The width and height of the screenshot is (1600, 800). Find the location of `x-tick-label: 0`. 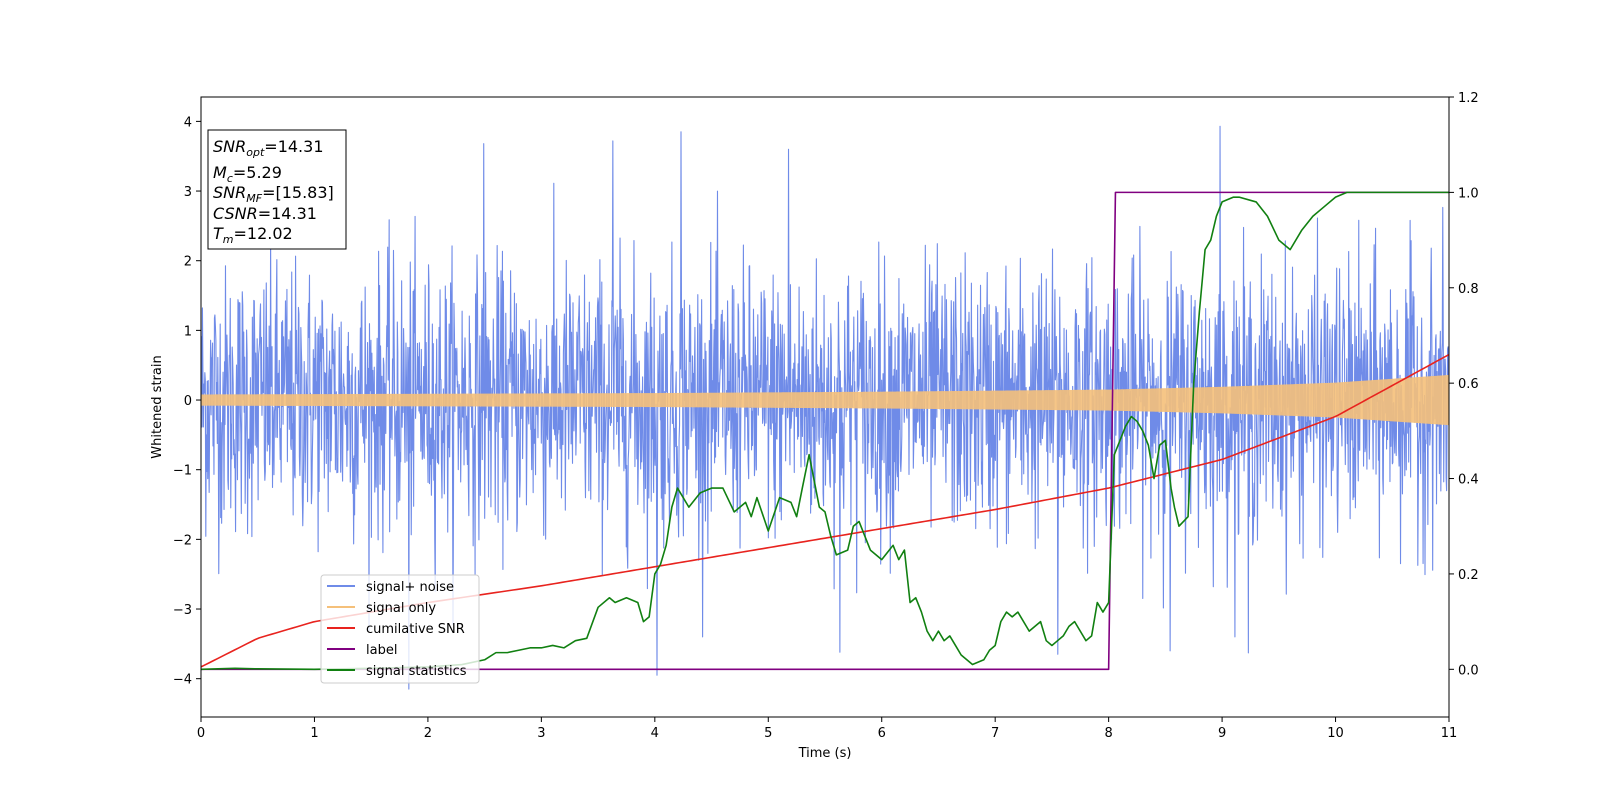

x-tick-label: 0 is located at coordinates (201, 733).